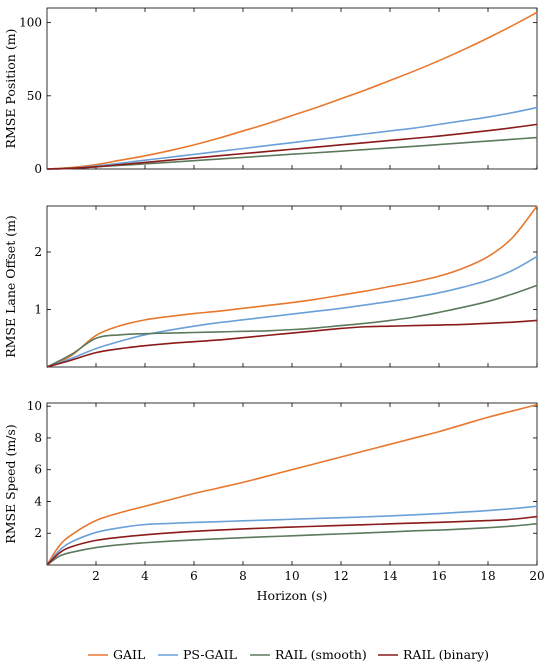  I want to click on y-axis-label: RMSE Speed (m/s), so click(10, 483).